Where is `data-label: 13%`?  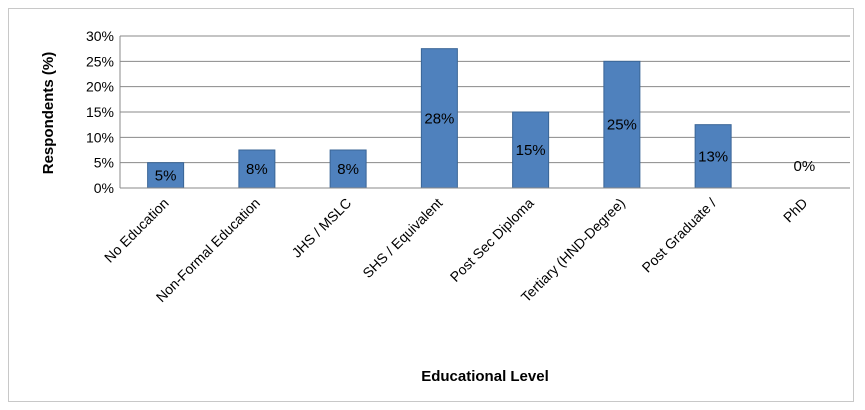
data-label: 13% is located at coordinates (713, 156).